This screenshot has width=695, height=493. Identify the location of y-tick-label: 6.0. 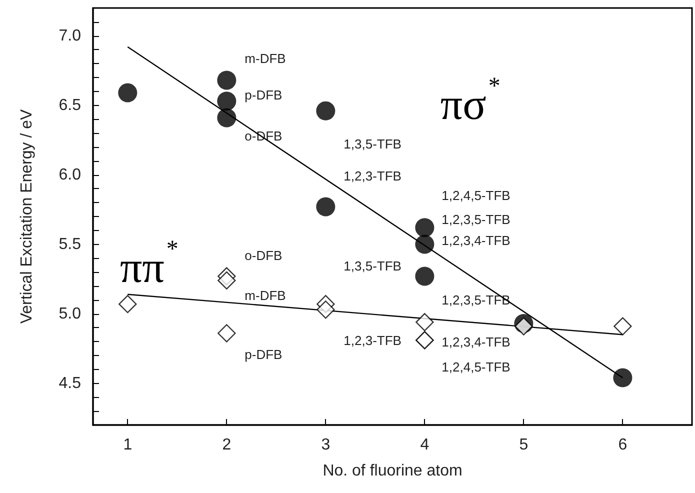
(70, 175).